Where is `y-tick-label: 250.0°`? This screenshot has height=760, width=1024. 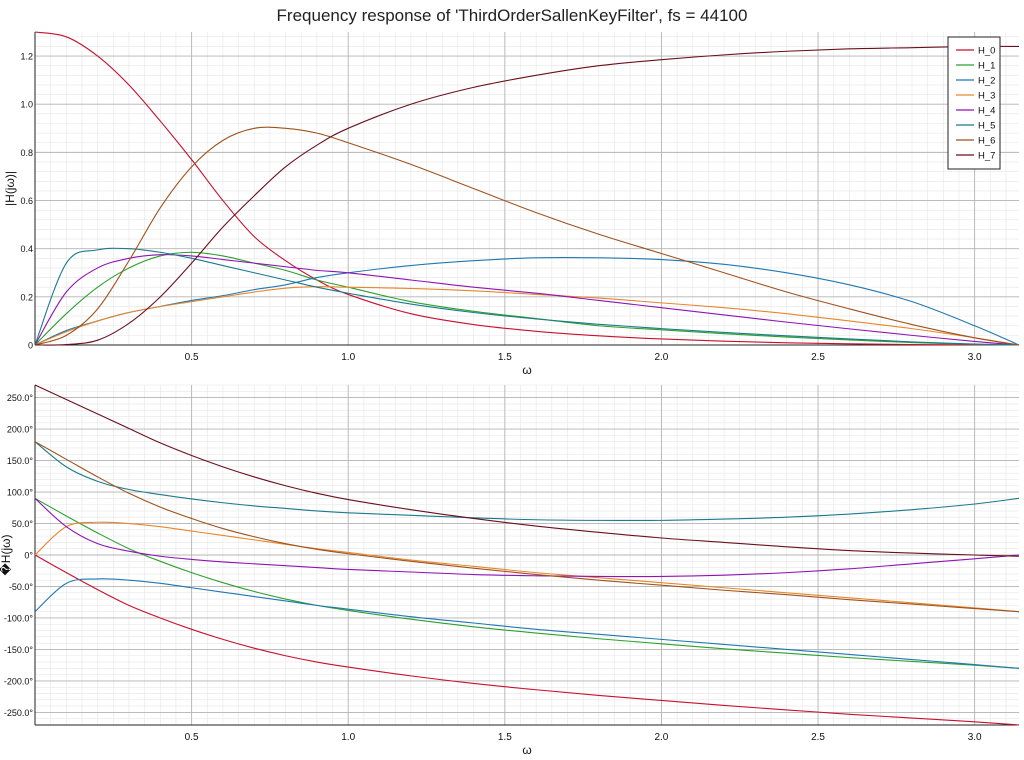 y-tick-label: 250.0° is located at coordinates (20, 398).